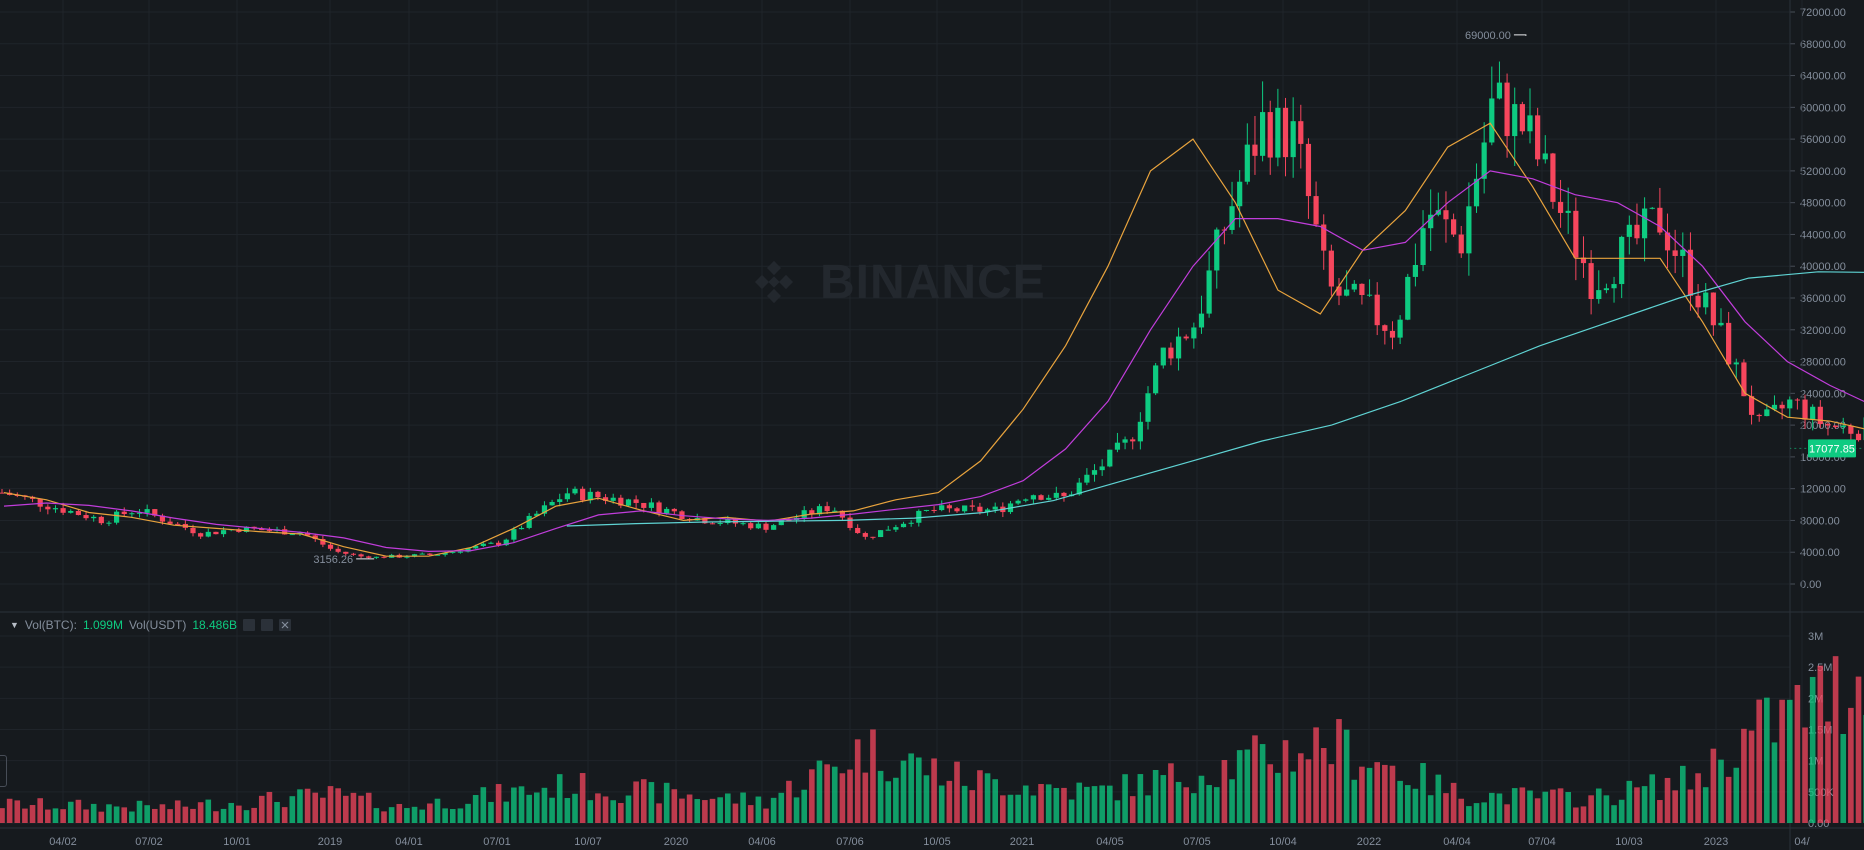 The height and width of the screenshot is (850, 1864). I want to click on settings-icon, so click(249, 625).